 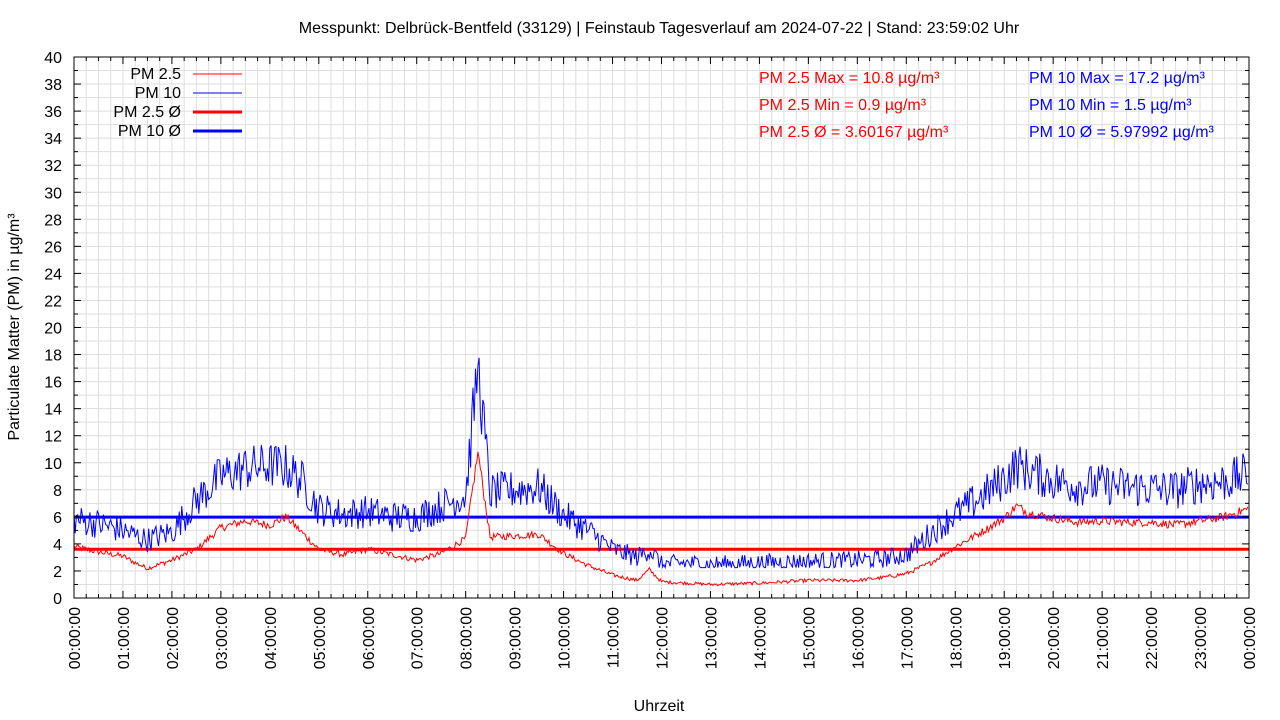 What do you see at coordinates (173, 638) in the screenshot?
I see `x-tick-label: 02:00:00` at bounding box center [173, 638].